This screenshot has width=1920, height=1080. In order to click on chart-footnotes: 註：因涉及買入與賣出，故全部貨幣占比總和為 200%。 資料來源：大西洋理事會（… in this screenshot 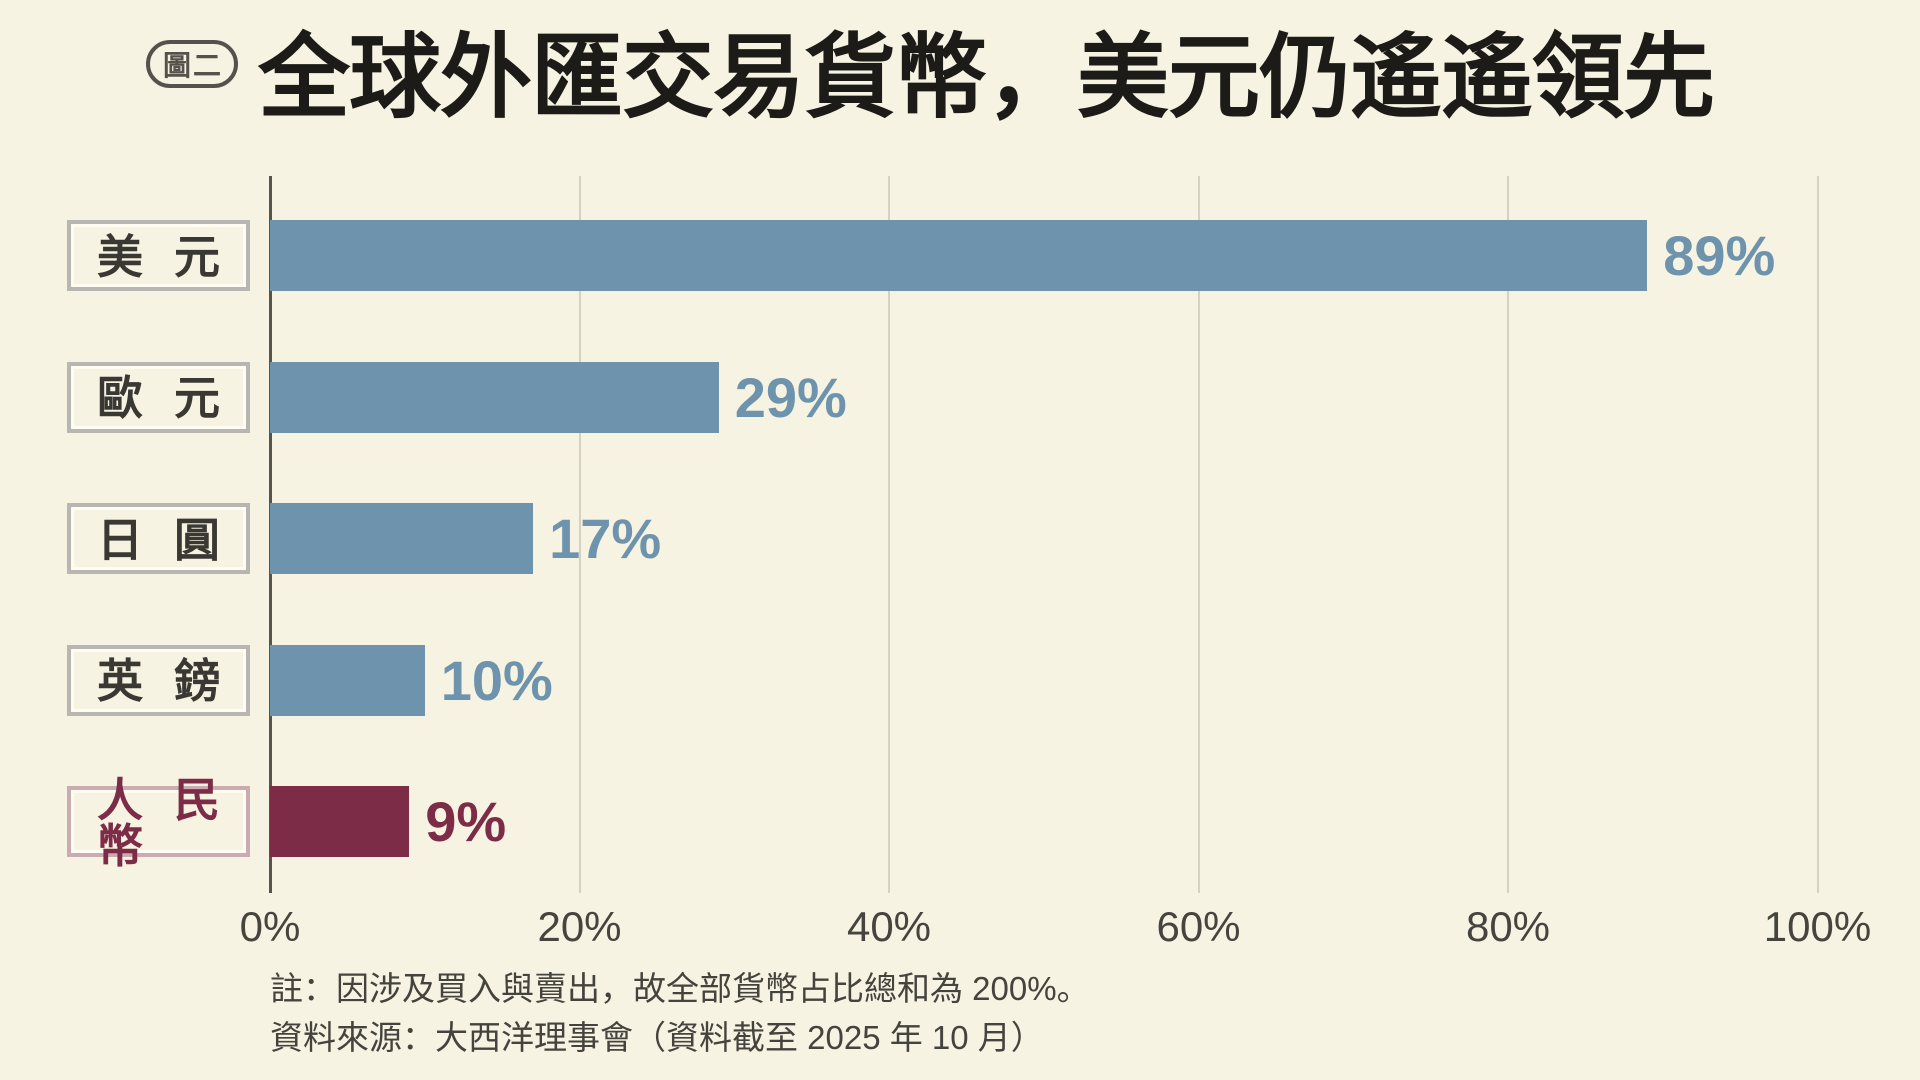, I will do `click(680, 1013)`.